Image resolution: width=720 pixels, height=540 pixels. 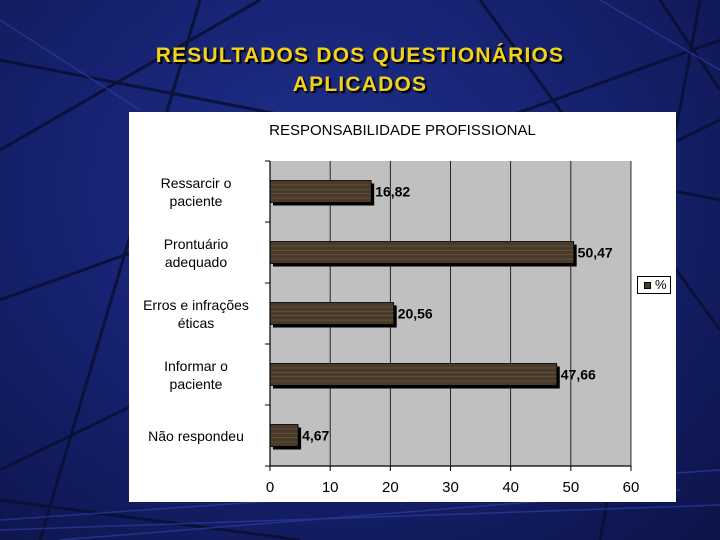 I want to click on category-label: Ressarcir o paciente, so click(x=196, y=191).